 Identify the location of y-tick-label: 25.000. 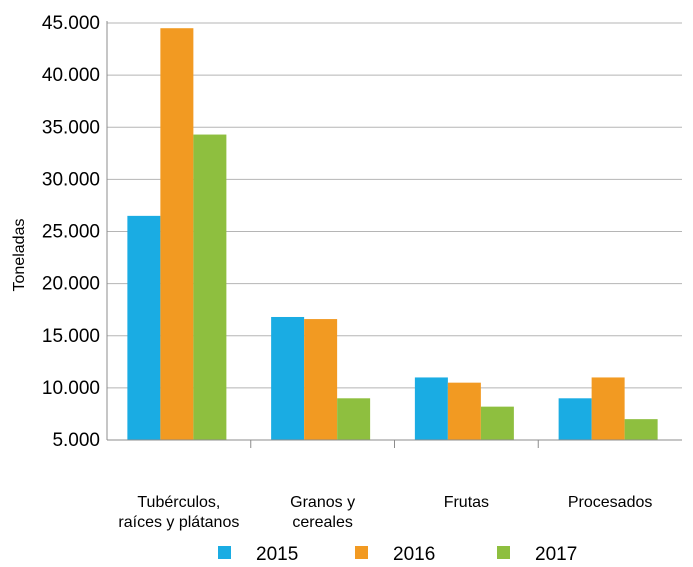
(71, 232).